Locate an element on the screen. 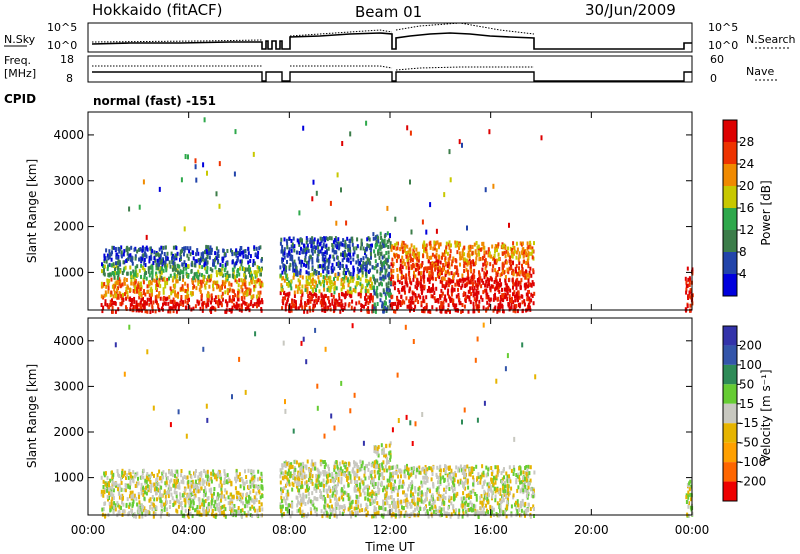 The height and width of the screenshot is (554, 800). range-tick-label: 3000 is located at coordinates (68, 181).